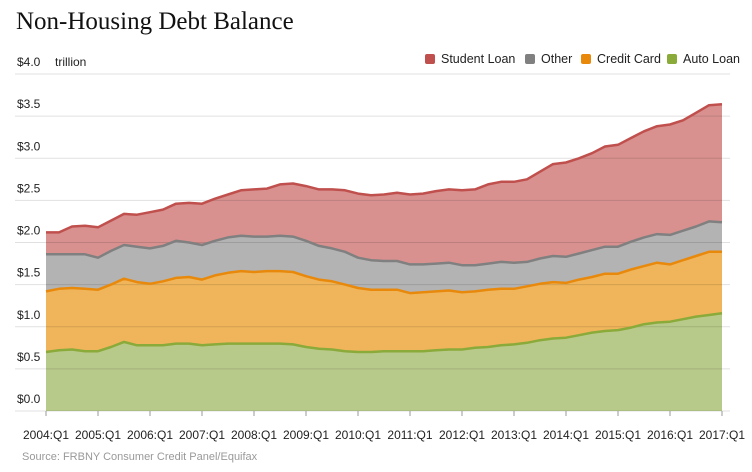 The width and height of the screenshot is (752, 472). What do you see at coordinates (29, 273) in the screenshot?
I see `y-tick-label: $1.5` at bounding box center [29, 273].